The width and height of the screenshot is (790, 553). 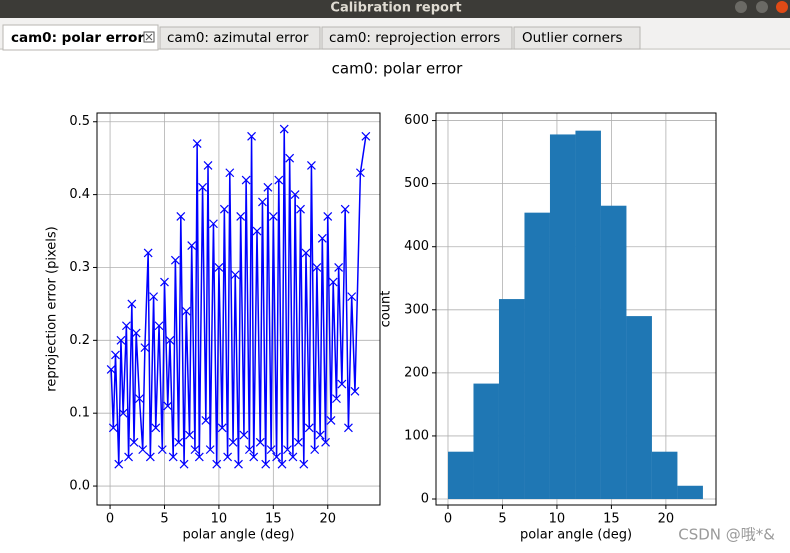 I want to click on tab-close, so click(x=149, y=37).